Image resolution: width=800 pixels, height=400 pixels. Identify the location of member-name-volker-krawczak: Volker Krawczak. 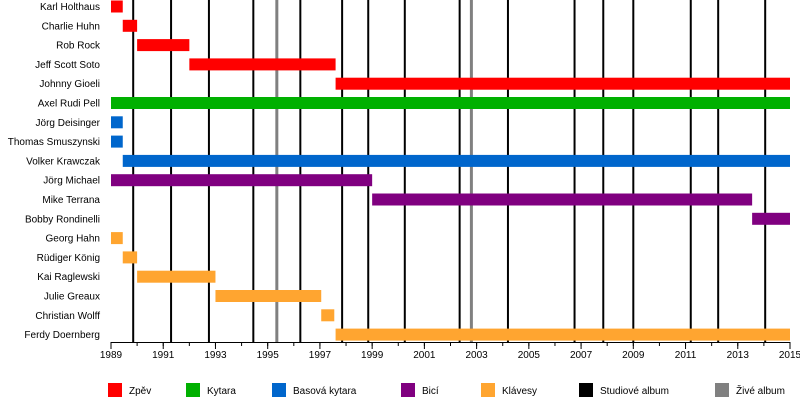
(63, 161).